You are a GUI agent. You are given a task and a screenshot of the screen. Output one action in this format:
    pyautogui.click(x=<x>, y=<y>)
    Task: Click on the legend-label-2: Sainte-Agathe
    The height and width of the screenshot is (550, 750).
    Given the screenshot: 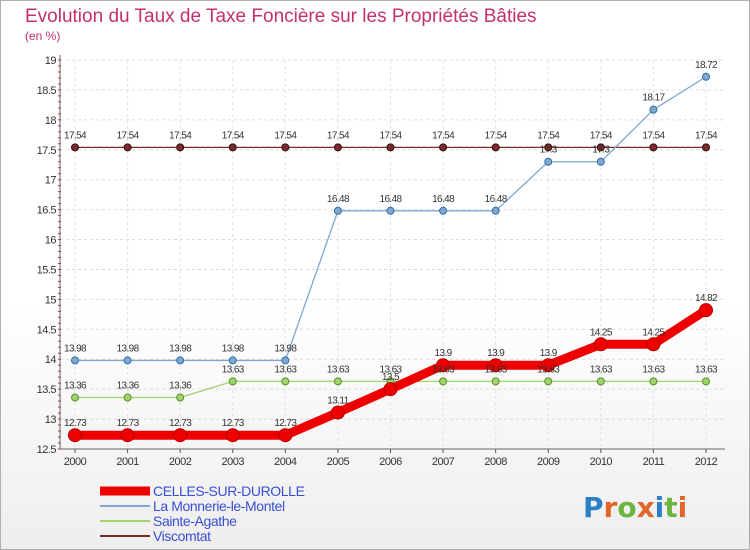 What is the action you would take?
    pyautogui.click(x=195, y=521)
    